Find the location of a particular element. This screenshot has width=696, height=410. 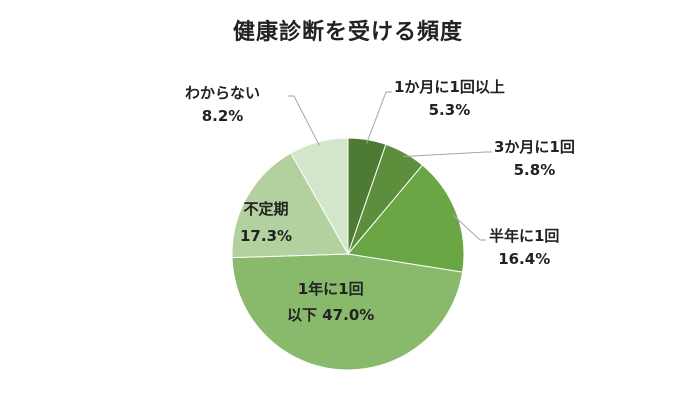

slice-value: 17.3% is located at coordinates (266, 236).